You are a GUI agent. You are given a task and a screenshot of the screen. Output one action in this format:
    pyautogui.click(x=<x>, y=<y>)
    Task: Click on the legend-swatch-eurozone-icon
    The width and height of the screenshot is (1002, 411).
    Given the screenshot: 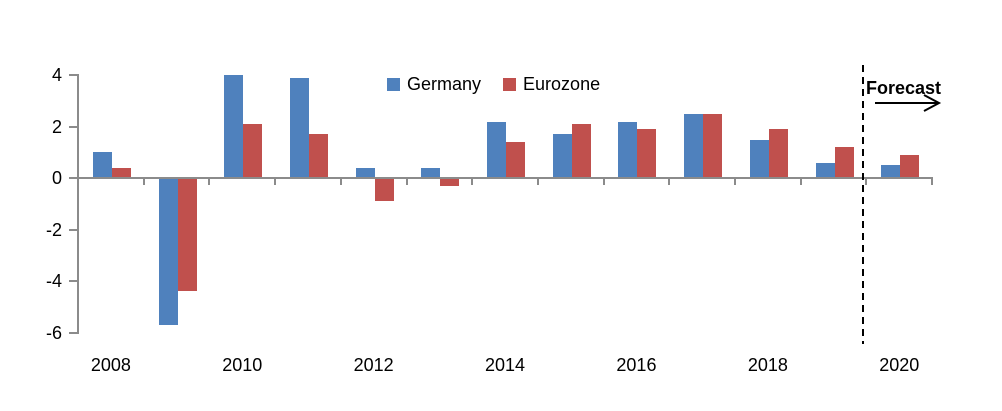 What is the action you would take?
    pyautogui.click(x=510, y=84)
    